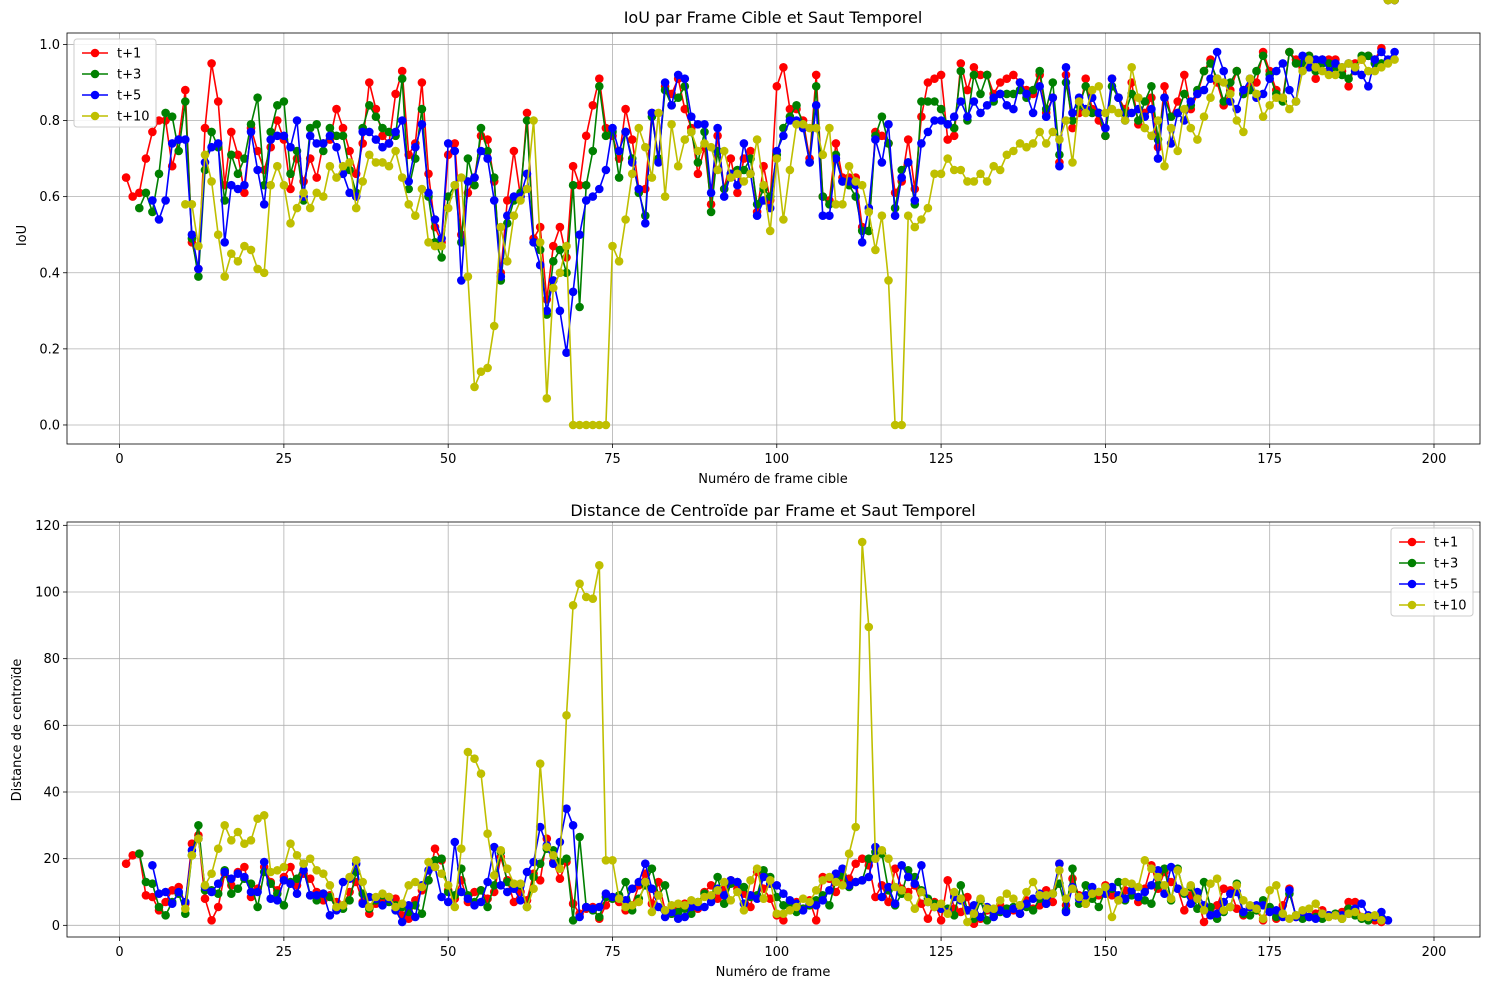 The image size is (1489, 990). What do you see at coordinates (119, 952) in the screenshot?
I see `distance-x-tick-label: 0` at bounding box center [119, 952].